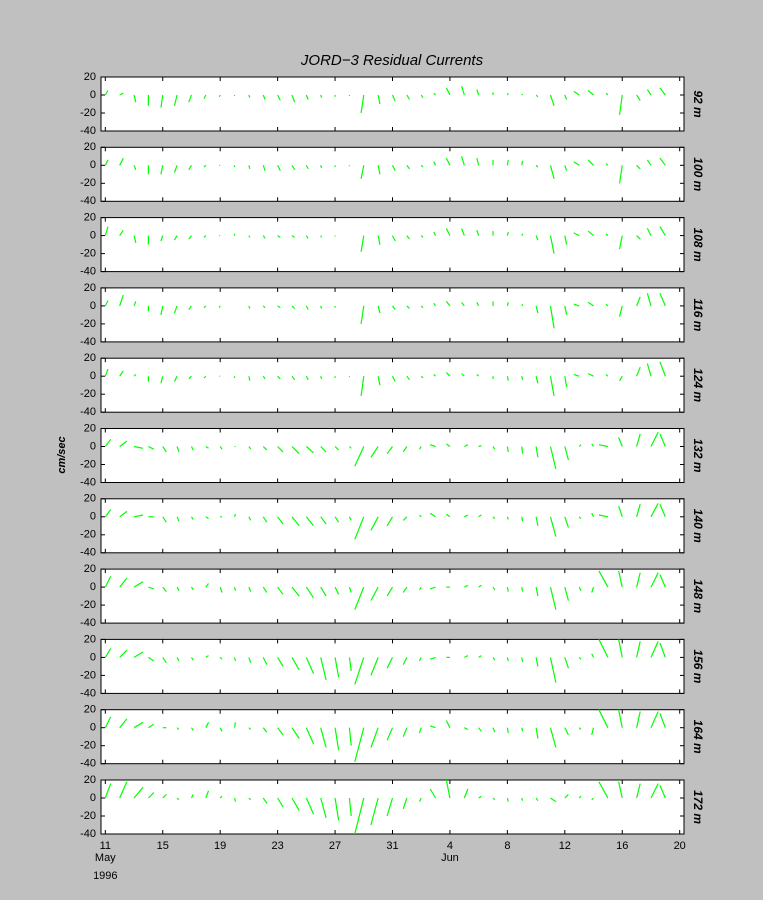 This screenshot has width=763, height=900. Describe the element at coordinates (622, 846) in the screenshot. I see `x-tick-label: 16` at that location.